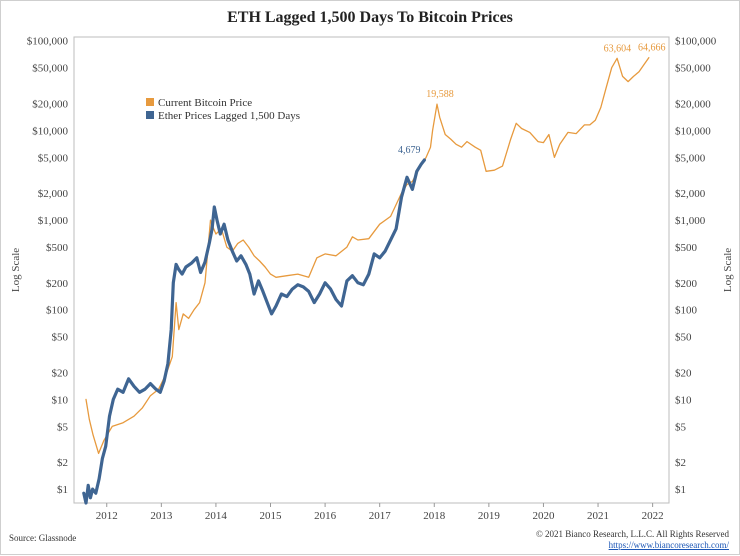 The height and width of the screenshot is (556, 740). I want to click on x-tick-label-5: 2017, so click(380, 516).